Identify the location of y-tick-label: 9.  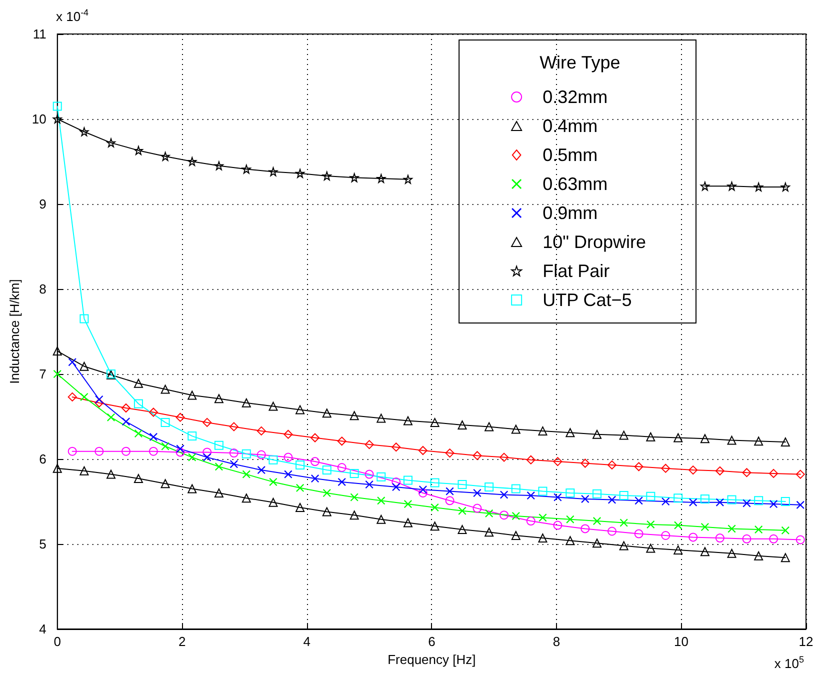
(42, 204).